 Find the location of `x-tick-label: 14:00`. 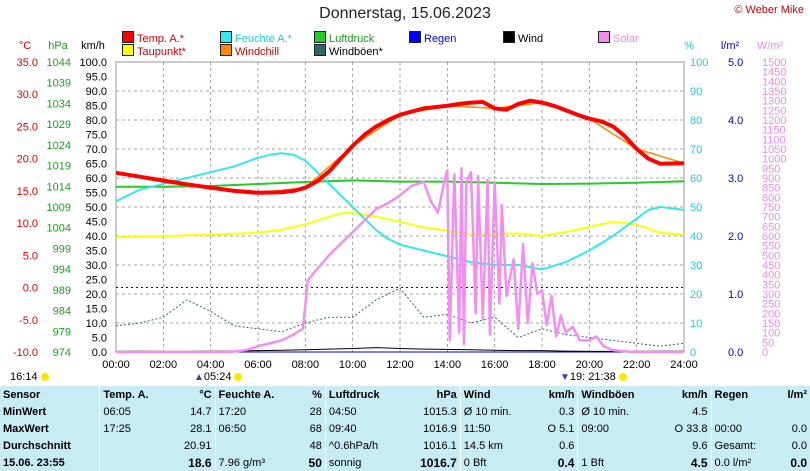

x-tick-label: 14:00 is located at coordinates (448, 365).